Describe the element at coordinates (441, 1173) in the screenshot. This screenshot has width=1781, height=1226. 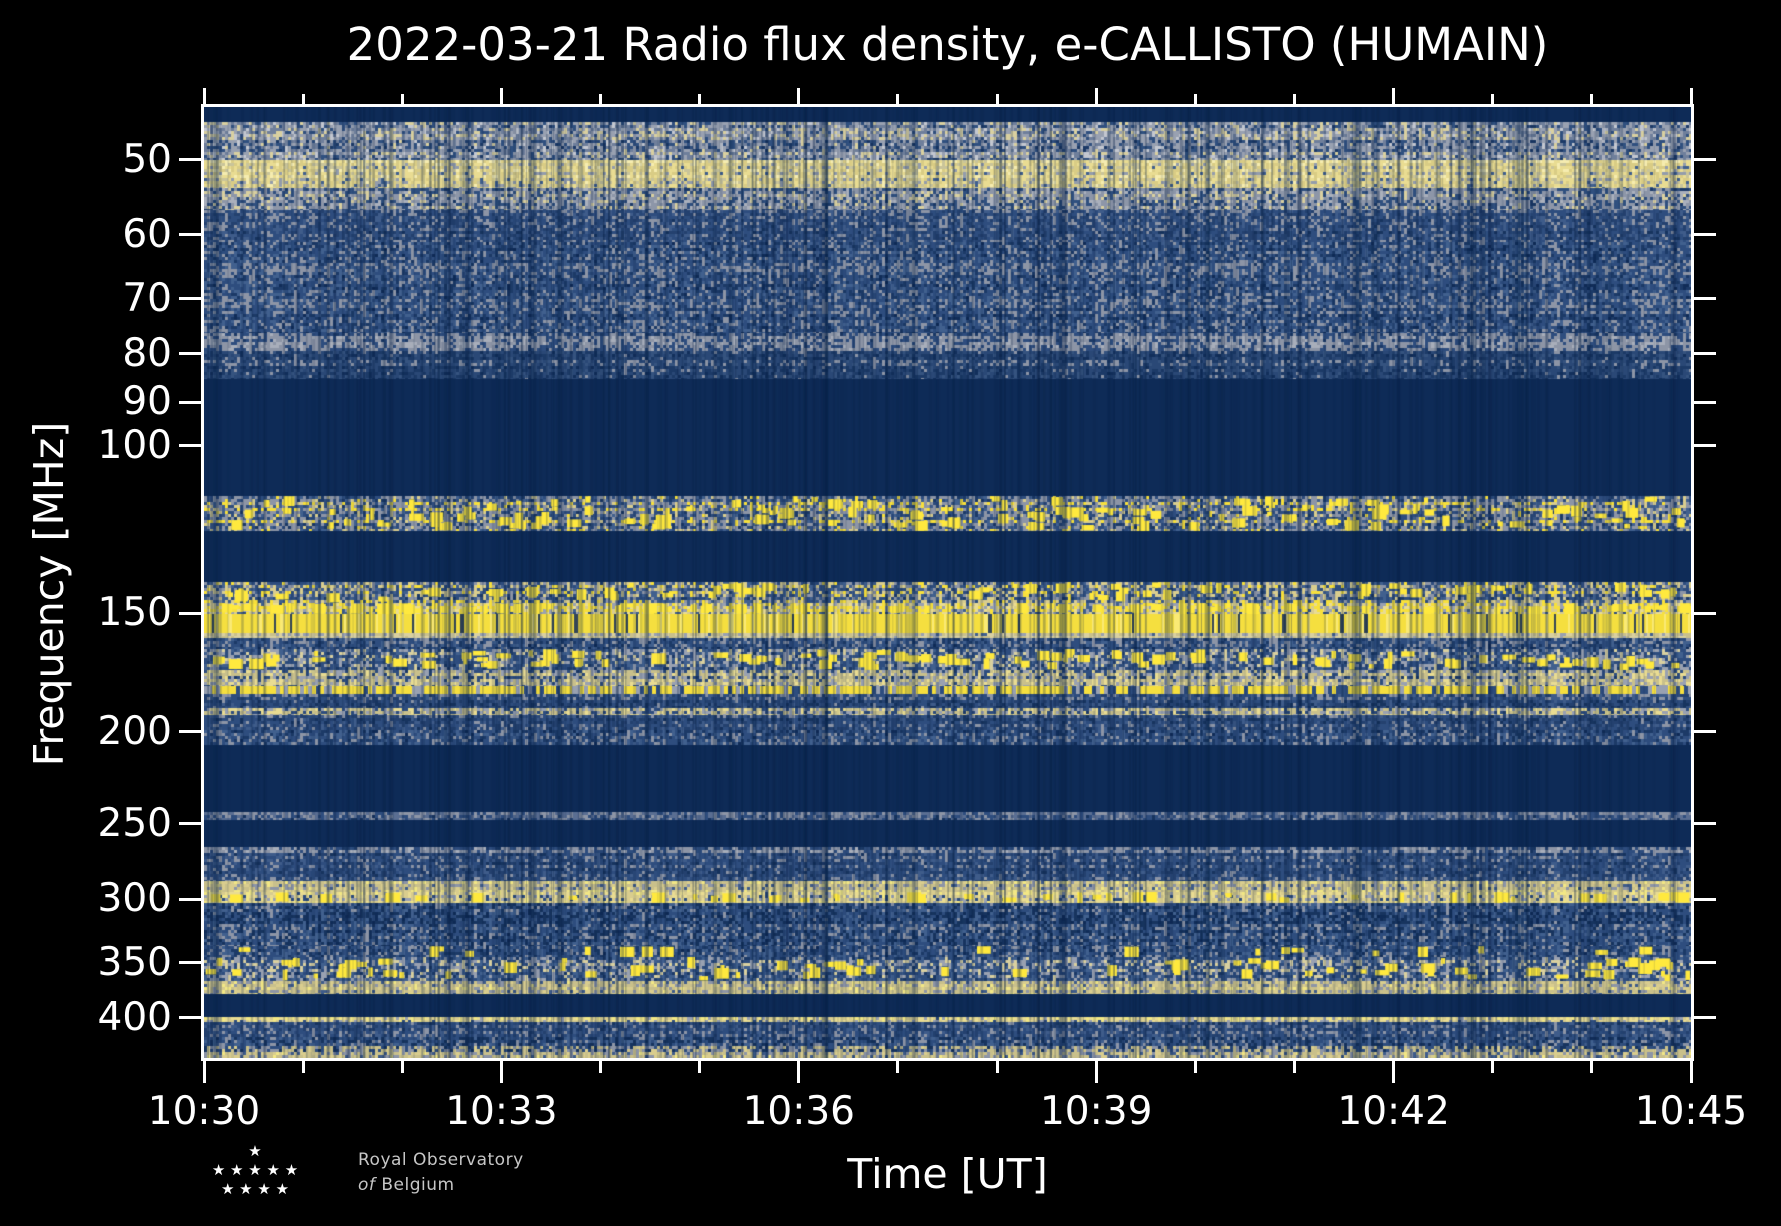
I see `rob-logo-text: Royal Observatory of Belgium` at that location.